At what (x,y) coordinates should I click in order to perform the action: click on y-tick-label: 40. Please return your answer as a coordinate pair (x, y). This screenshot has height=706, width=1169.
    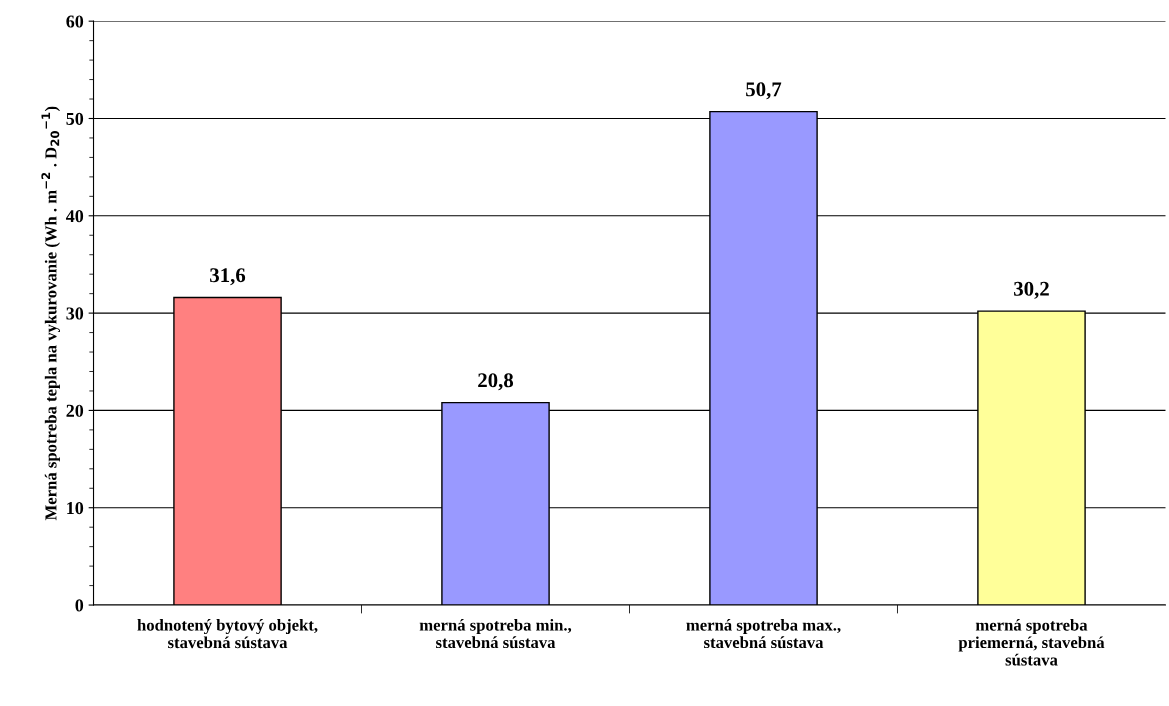
    Looking at the image, I should click on (74, 216).